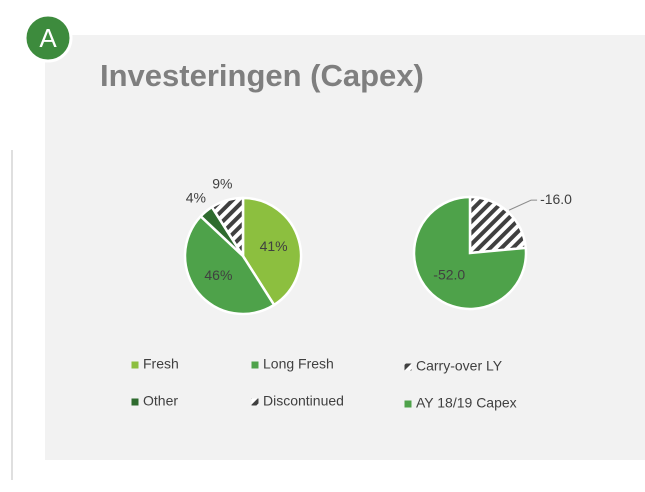  Describe the element at coordinates (449, 274) in the screenshot. I see `data-label: -52.0` at that location.